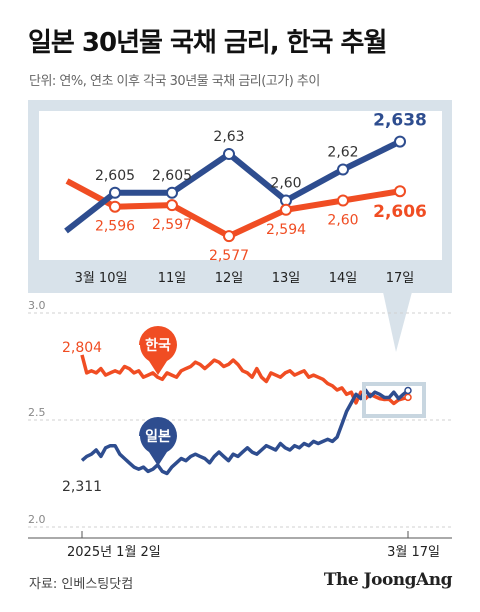  I want to click on detail-data-label-korea: 2,596, so click(115, 227).